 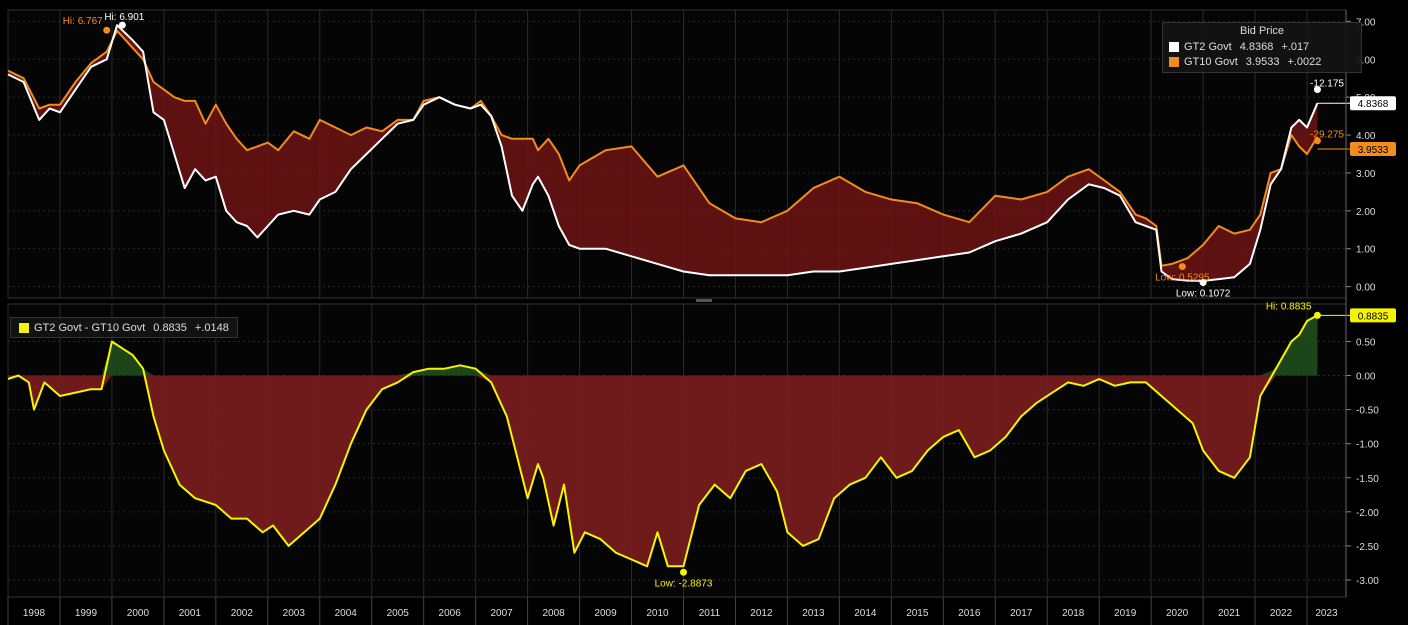 What do you see at coordinates (969, 613) in the screenshot?
I see `x-tick-label: 2016` at bounding box center [969, 613].